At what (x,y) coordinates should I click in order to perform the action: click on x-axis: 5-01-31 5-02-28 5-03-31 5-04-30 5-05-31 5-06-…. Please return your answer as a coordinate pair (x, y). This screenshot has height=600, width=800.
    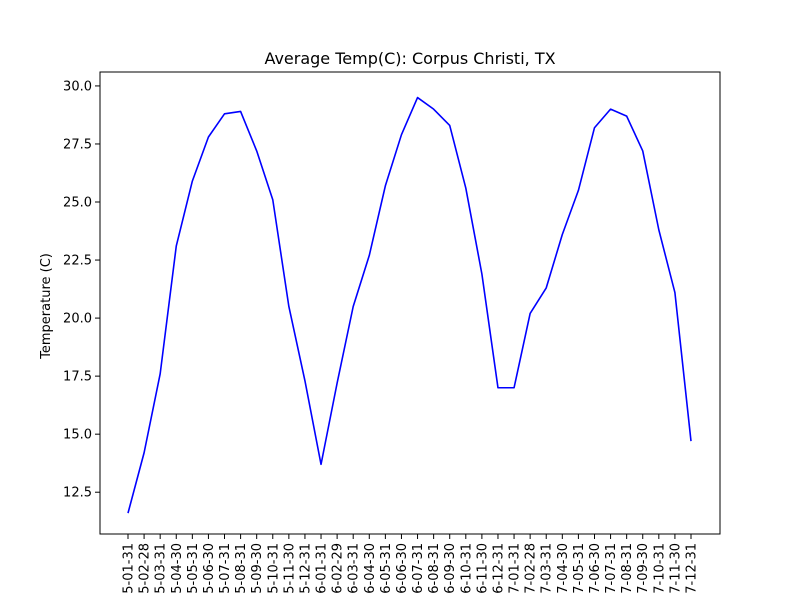
    Looking at the image, I should click on (411, 564).